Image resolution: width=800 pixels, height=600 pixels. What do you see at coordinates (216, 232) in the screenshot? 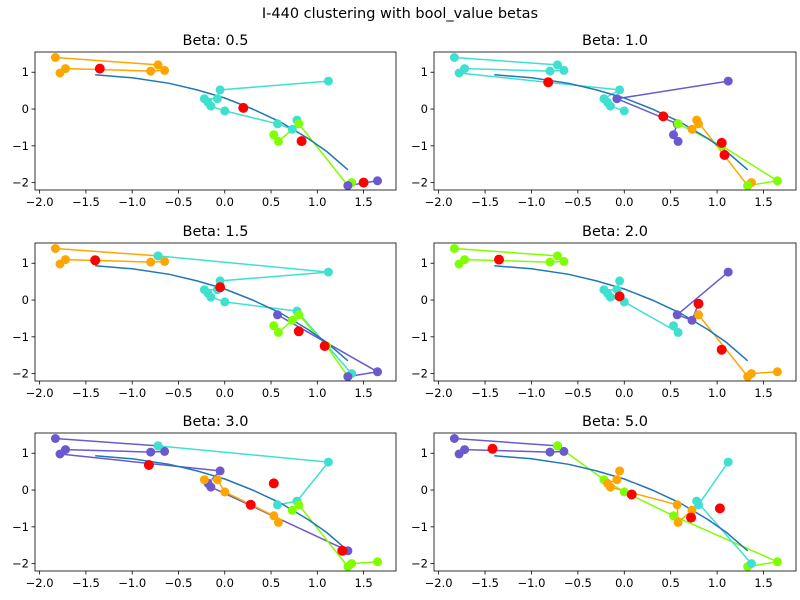
I see `subplot-title: Beta: 1.5` at bounding box center [216, 232].